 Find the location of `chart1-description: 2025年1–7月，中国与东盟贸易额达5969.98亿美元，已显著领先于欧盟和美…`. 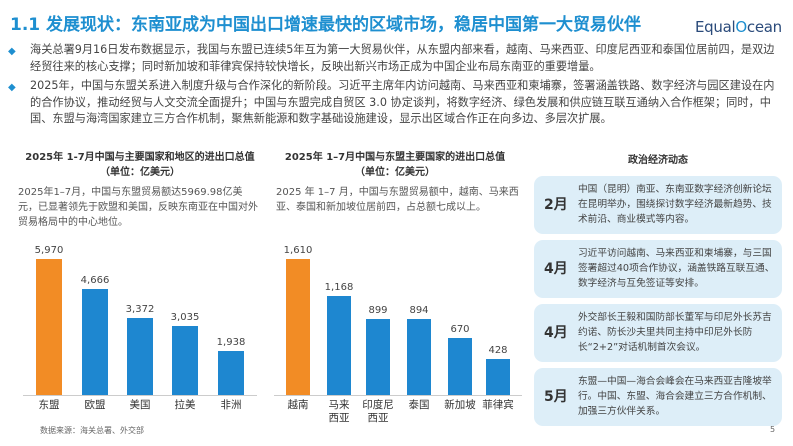

chart1-description: 2025年1–7月，中国与东盟贸易额达5969.98亿美元，已显著领先于欧盟和美… is located at coordinates (138, 207).